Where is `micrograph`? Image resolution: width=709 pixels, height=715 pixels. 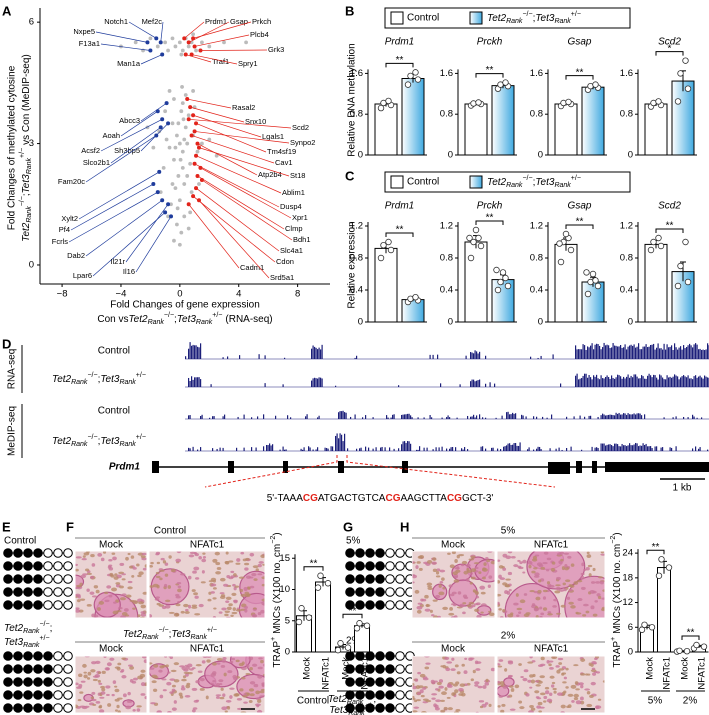
micrograph is located at coordinates (111, 584).